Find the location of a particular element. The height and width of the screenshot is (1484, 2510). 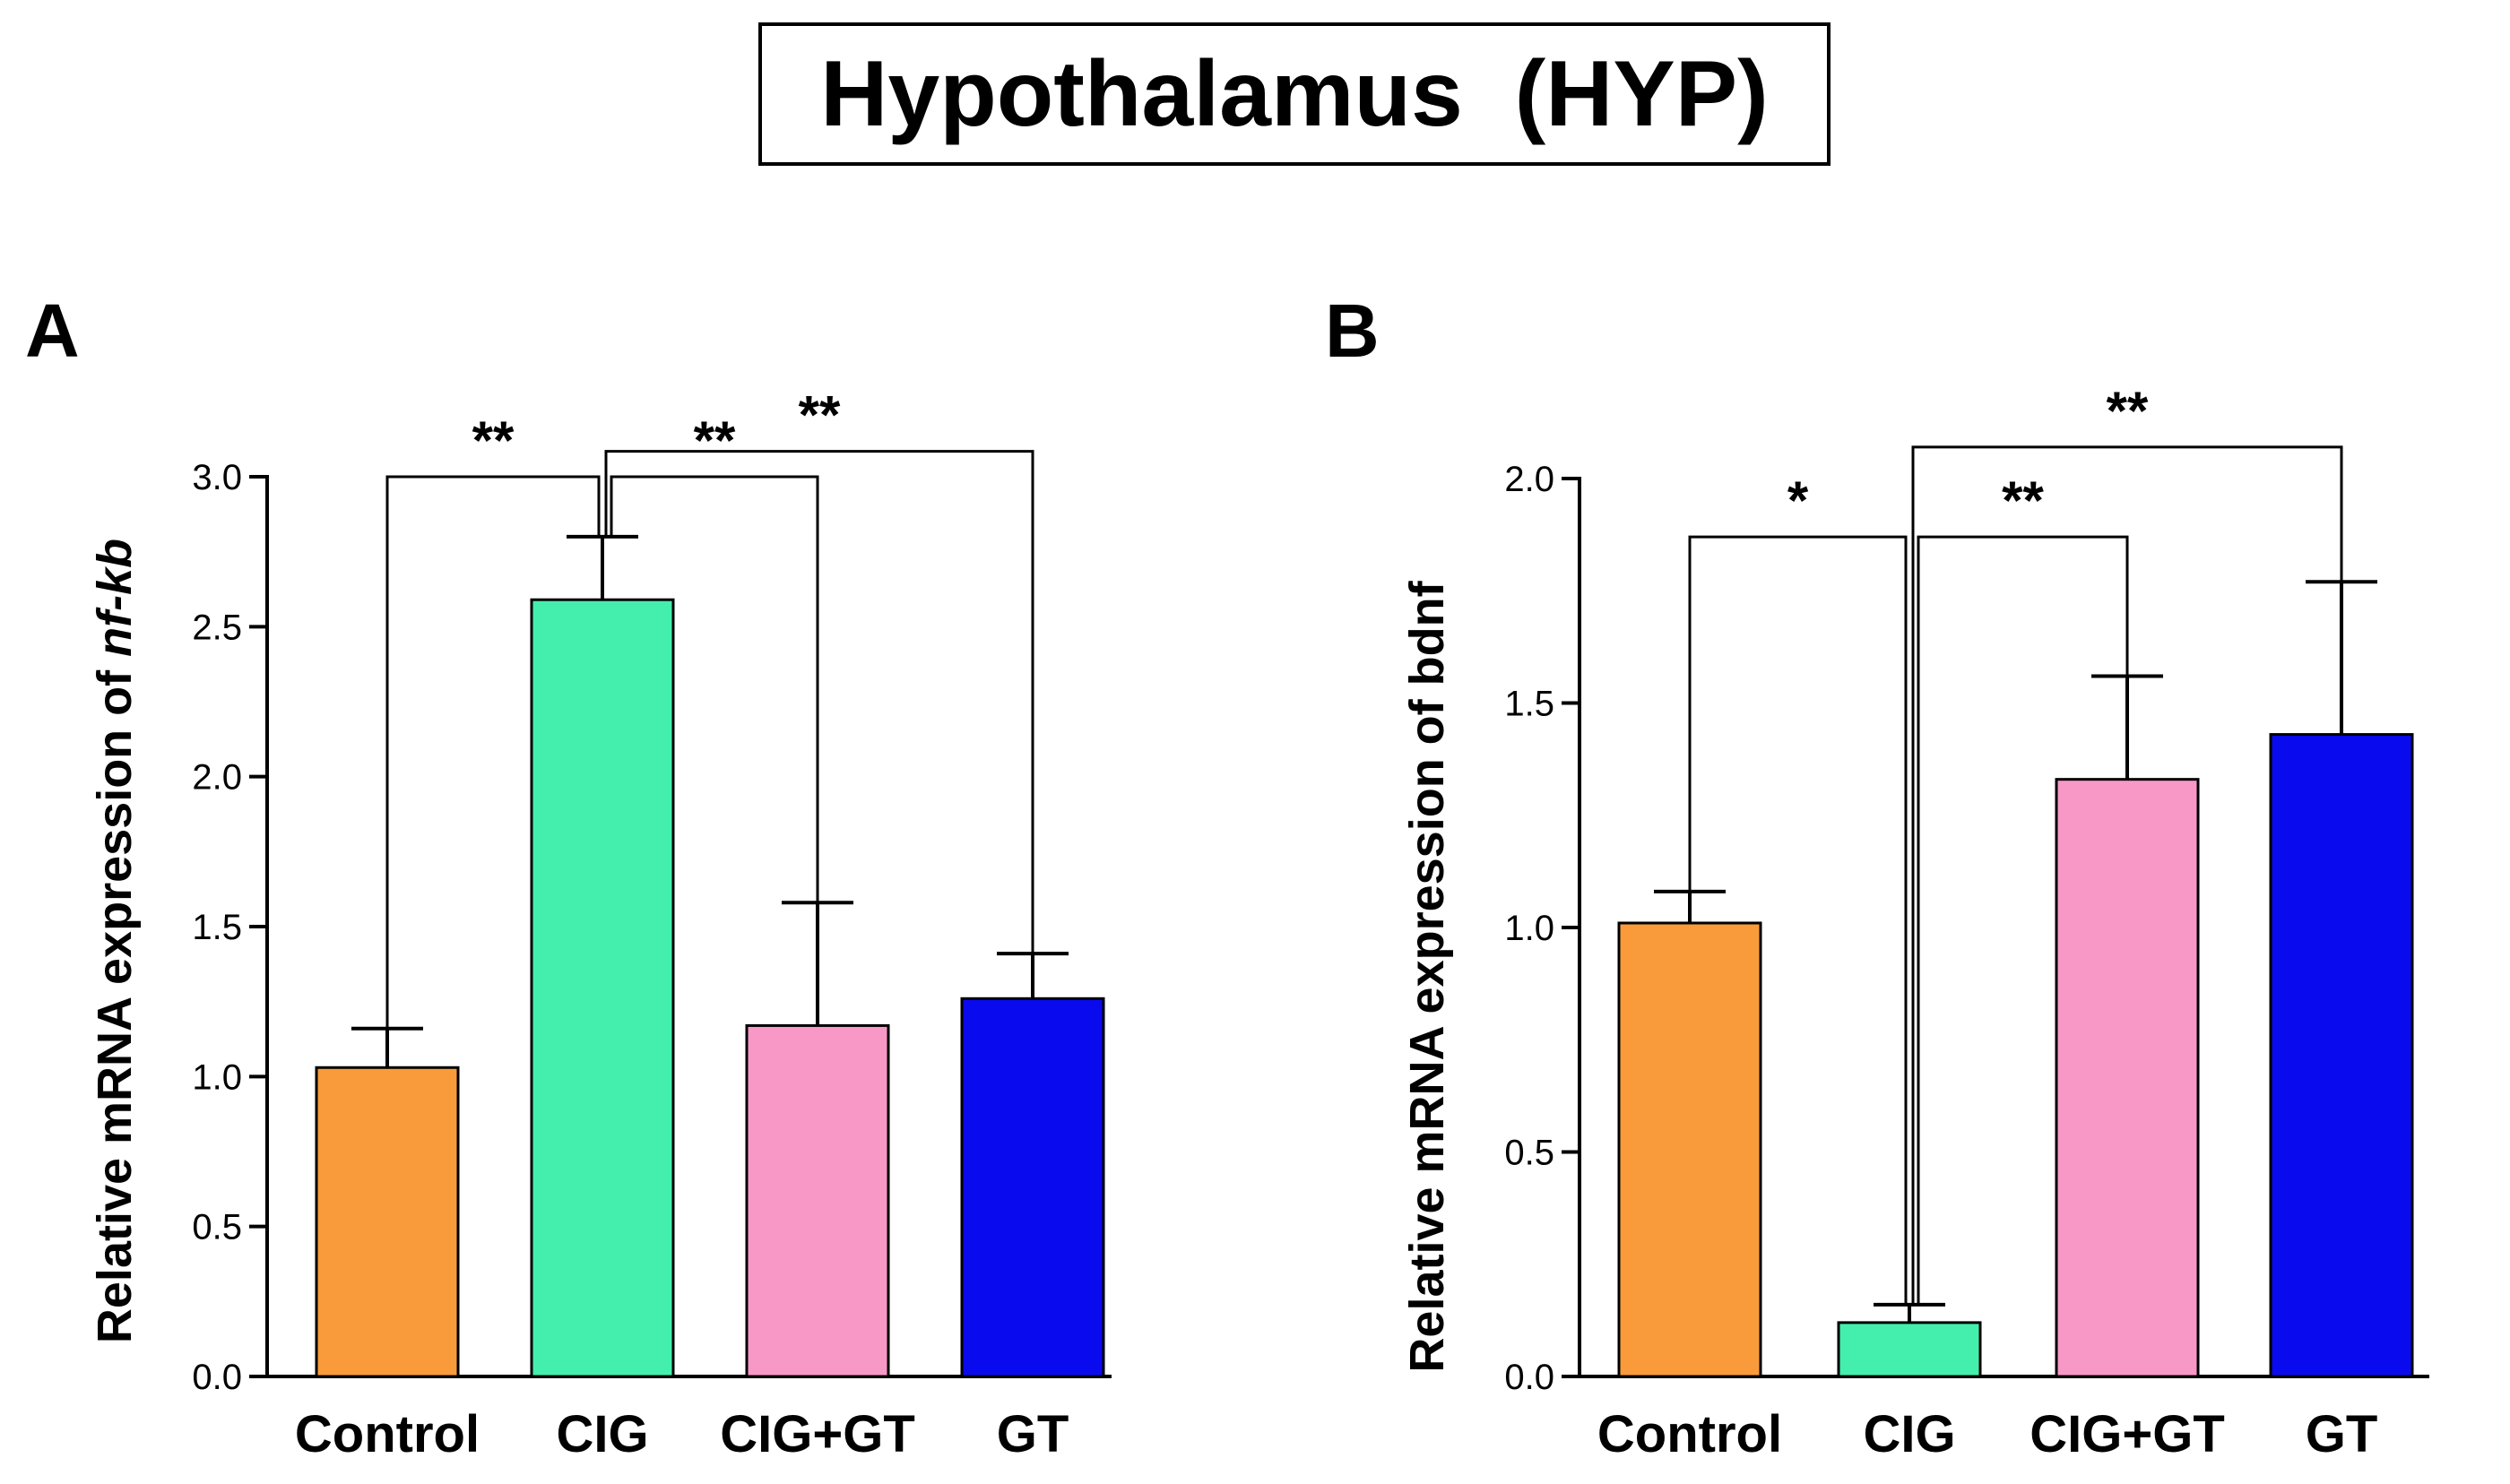

panel-a-y-tick-label: 1.5 is located at coordinates (217, 927).